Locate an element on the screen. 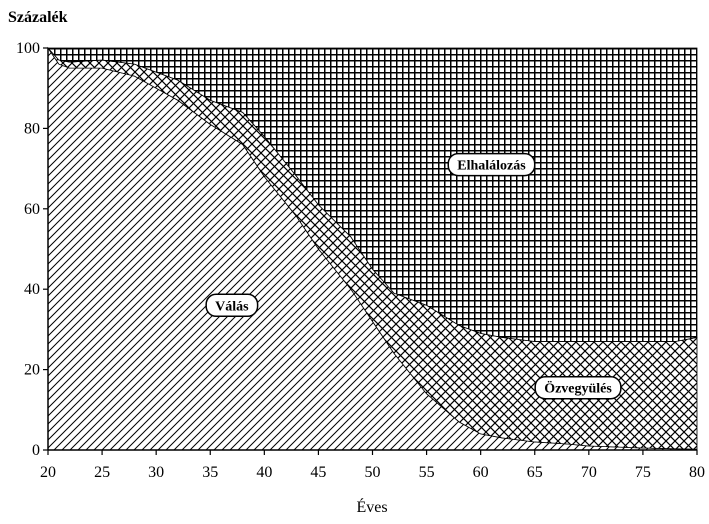 This screenshot has height=524, width=709. series-label-text: Elhalálozás is located at coordinates (491, 166).